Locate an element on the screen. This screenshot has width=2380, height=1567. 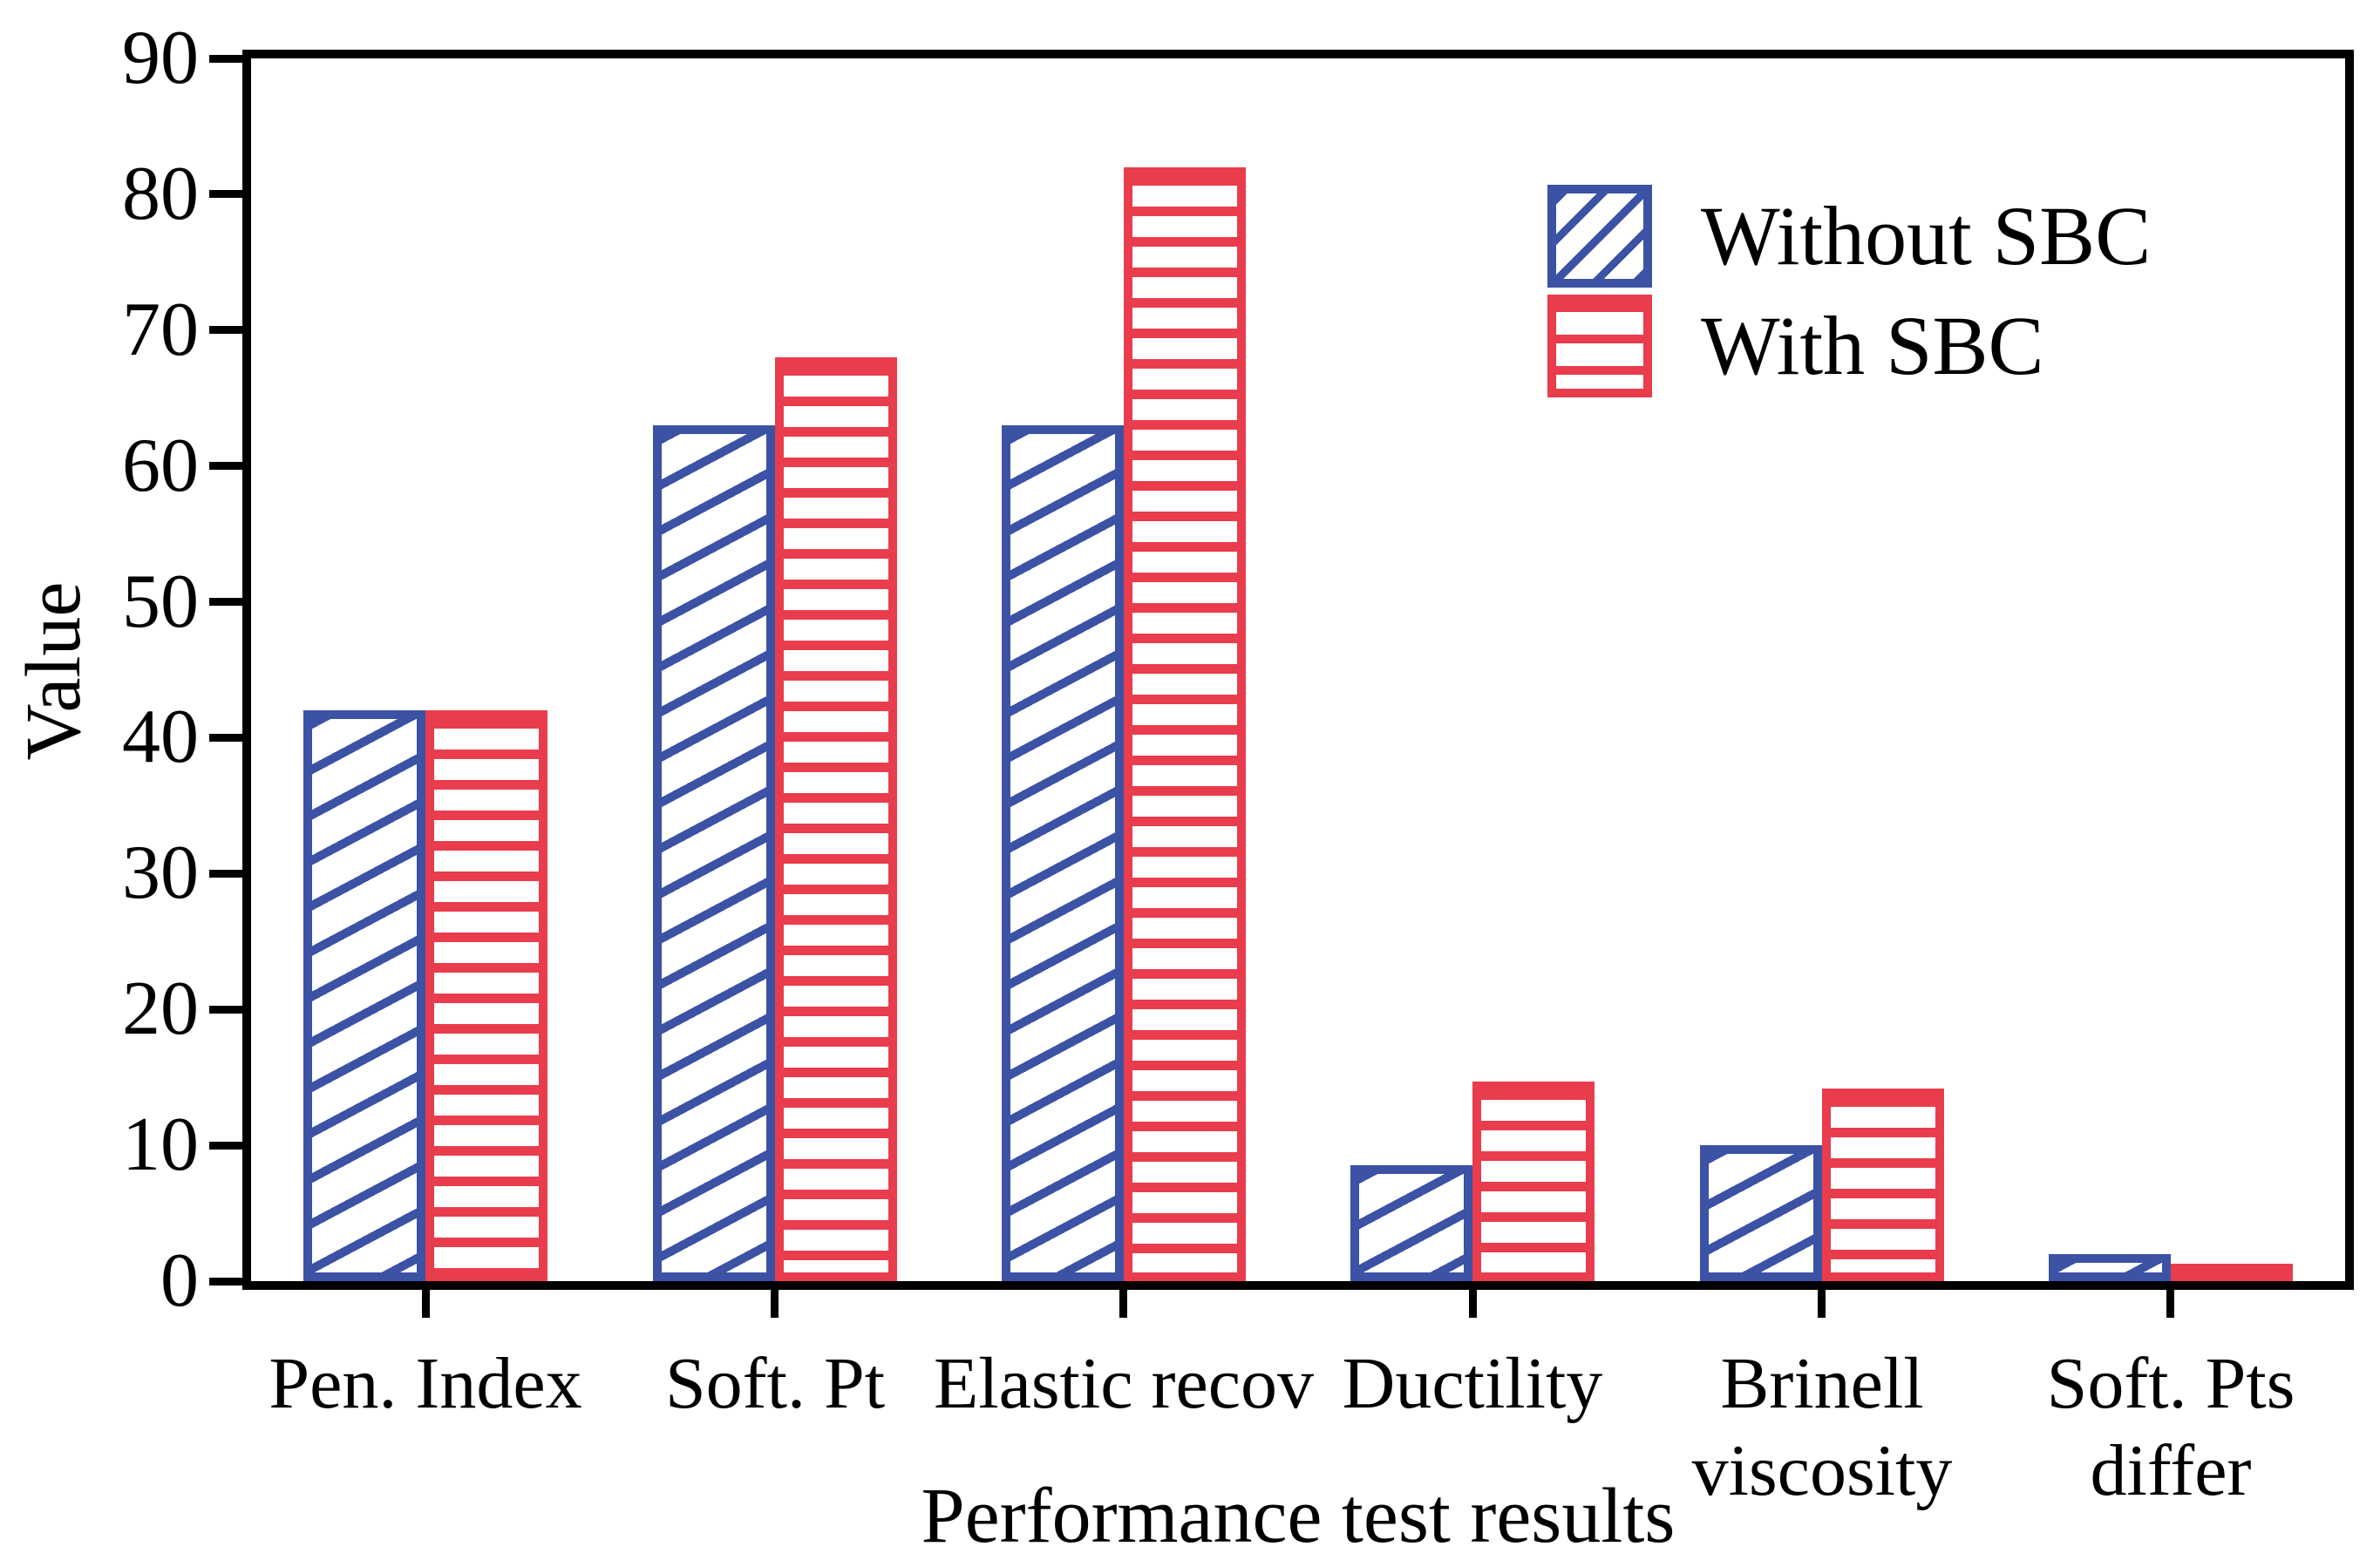
x-category-label: Brinell viscosity is located at coordinates (1822, 1427).